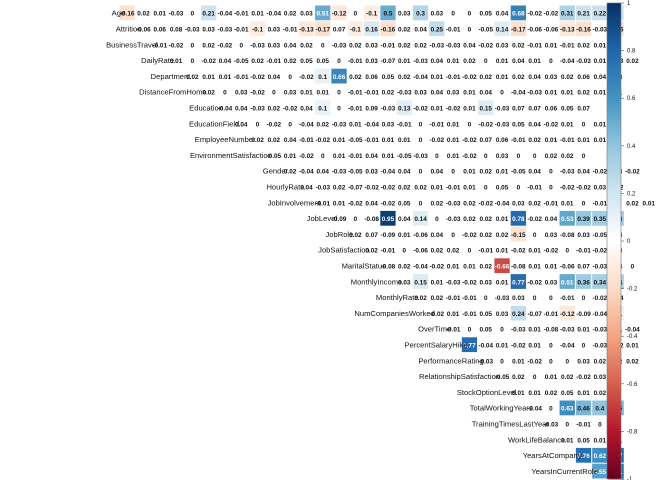  I want to click on row-label: PerformanceRating, so click(450, 360).